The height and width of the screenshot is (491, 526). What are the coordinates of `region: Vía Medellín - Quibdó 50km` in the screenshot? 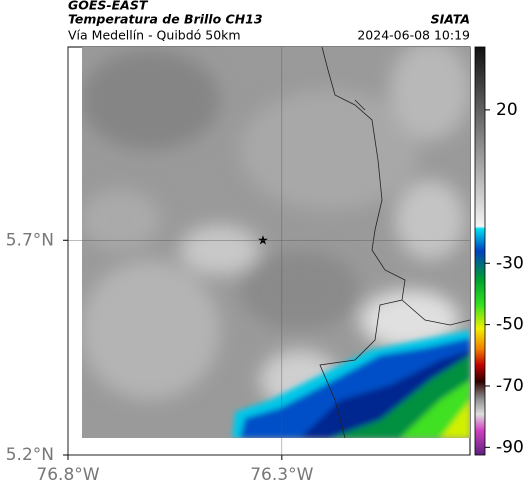 It's located at (154, 35).